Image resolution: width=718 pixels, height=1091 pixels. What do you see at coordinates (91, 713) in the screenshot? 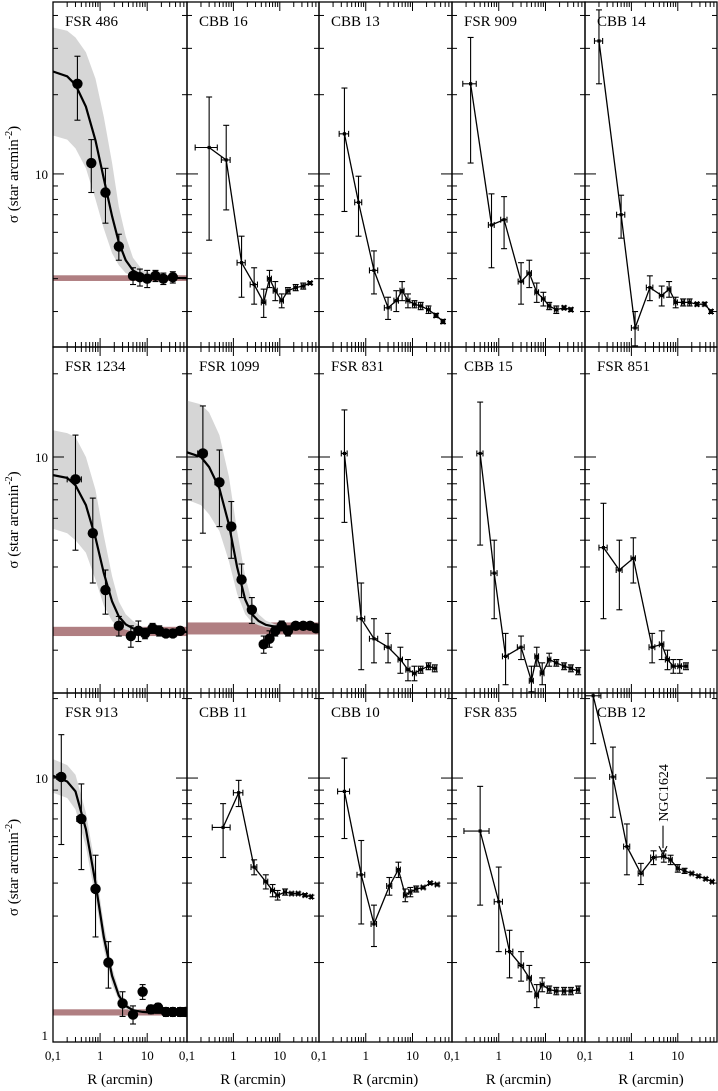
I see `panel-title: FSR 913` at bounding box center [91, 713].